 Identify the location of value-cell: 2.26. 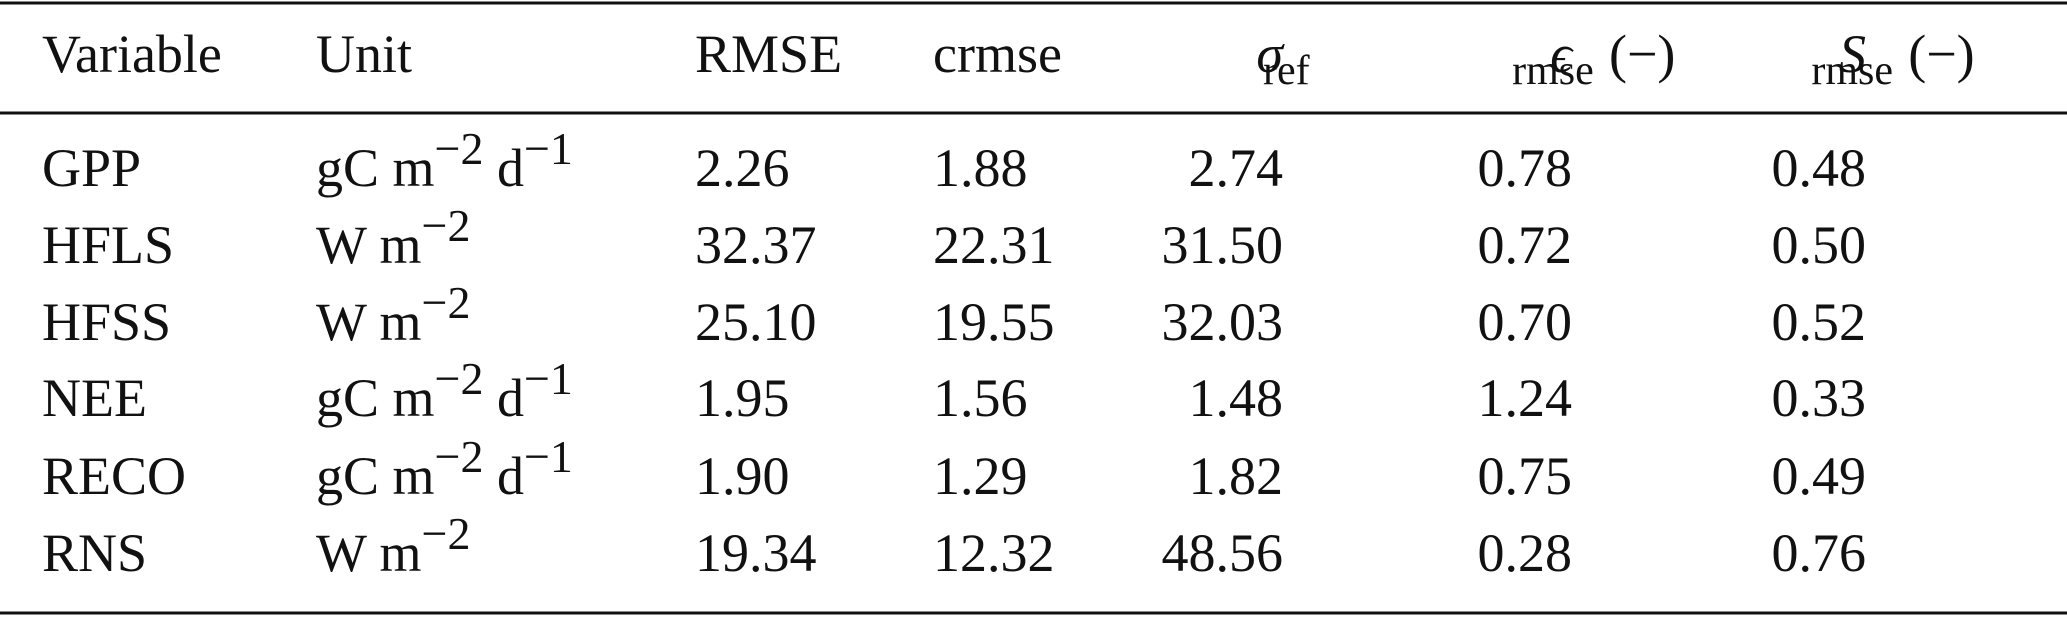
(742, 168).